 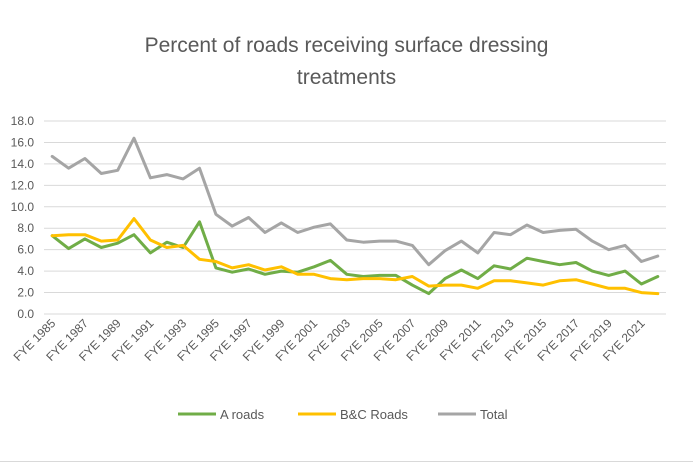 What do you see at coordinates (25, 293) in the screenshot?
I see `y-tick-label: 2.0` at bounding box center [25, 293].